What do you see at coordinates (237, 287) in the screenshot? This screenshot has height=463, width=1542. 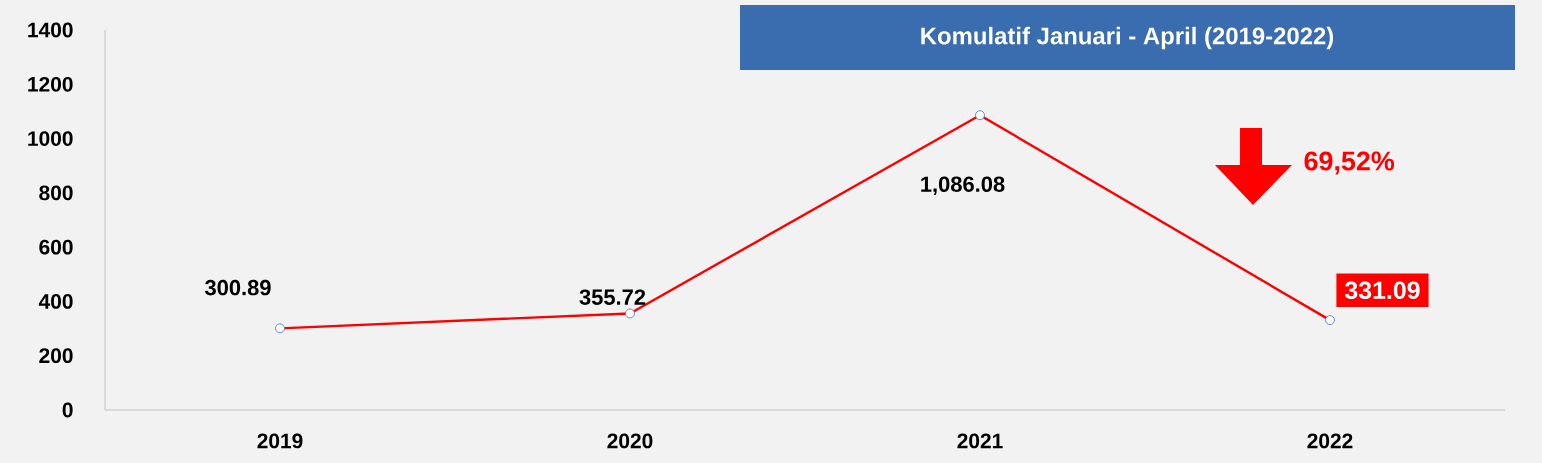 I see `data-label: 300.89` at bounding box center [237, 287].